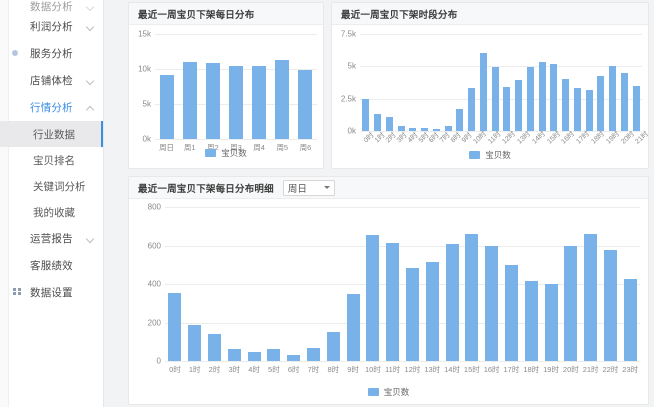 The width and height of the screenshot is (654, 407). Describe the element at coordinates (51, 53) in the screenshot. I see `sidebar-item-service: 服务分析` at that location.